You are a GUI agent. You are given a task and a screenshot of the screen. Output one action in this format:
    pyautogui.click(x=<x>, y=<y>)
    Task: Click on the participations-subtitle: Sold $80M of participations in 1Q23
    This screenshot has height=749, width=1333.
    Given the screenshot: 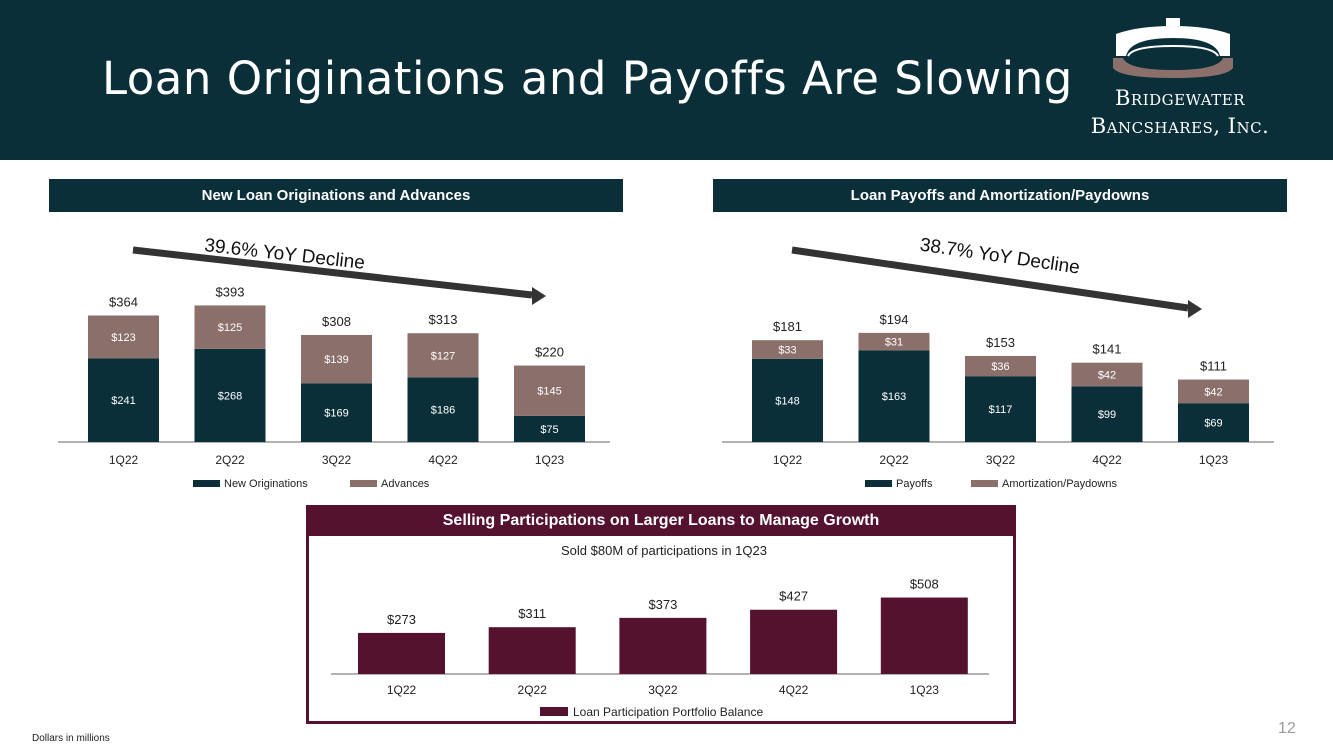 What is the action you would take?
    pyautogui.click(x=664, y=550)
    